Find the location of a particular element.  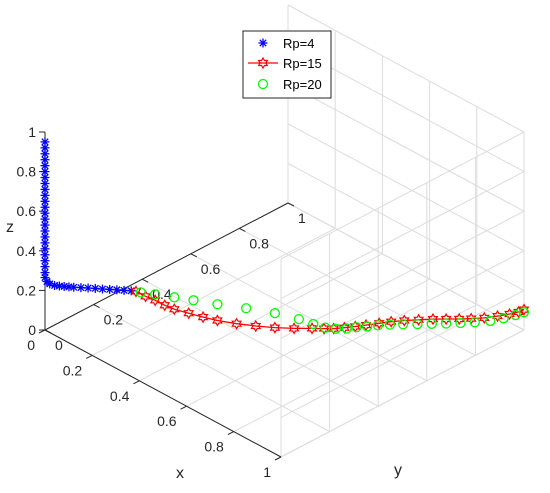

legend-marker-rp15 is located at coordinates (263, 63).